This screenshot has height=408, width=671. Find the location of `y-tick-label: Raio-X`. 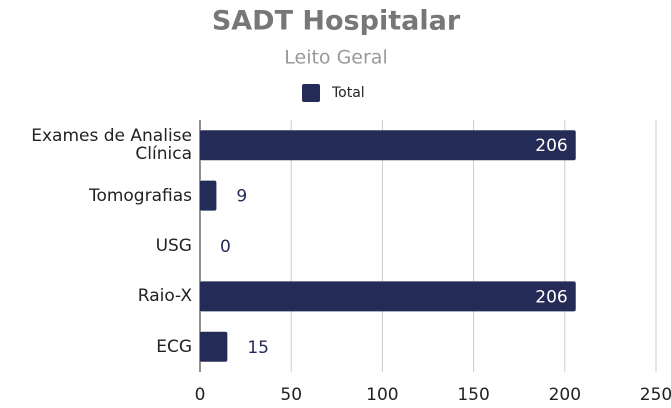

y-tick-label: Raio-X is located at coordinates (164, 296).